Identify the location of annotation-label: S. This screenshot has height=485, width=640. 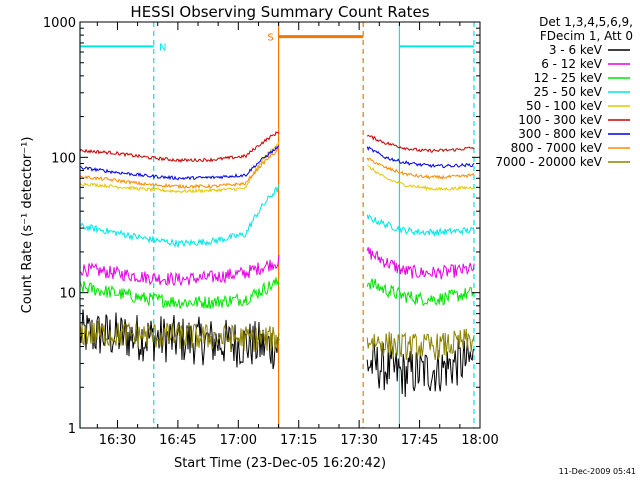
(270, 38).